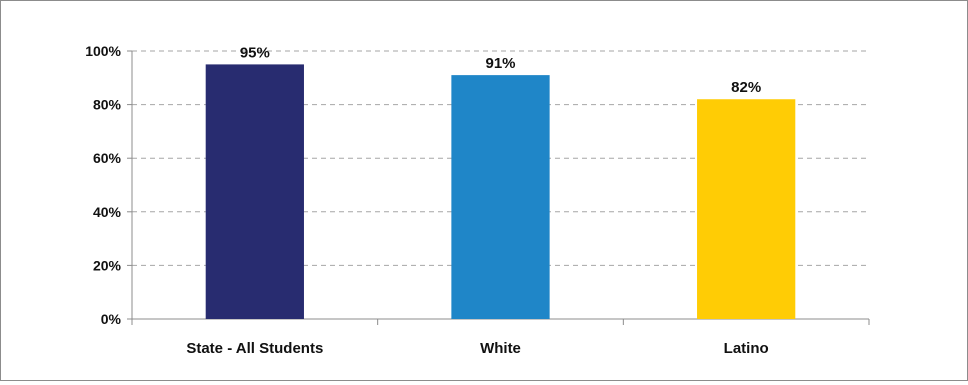 The width and height of the screenshot is (968, 385). I want to click on x-category-label: Latino, so click(746, 348).